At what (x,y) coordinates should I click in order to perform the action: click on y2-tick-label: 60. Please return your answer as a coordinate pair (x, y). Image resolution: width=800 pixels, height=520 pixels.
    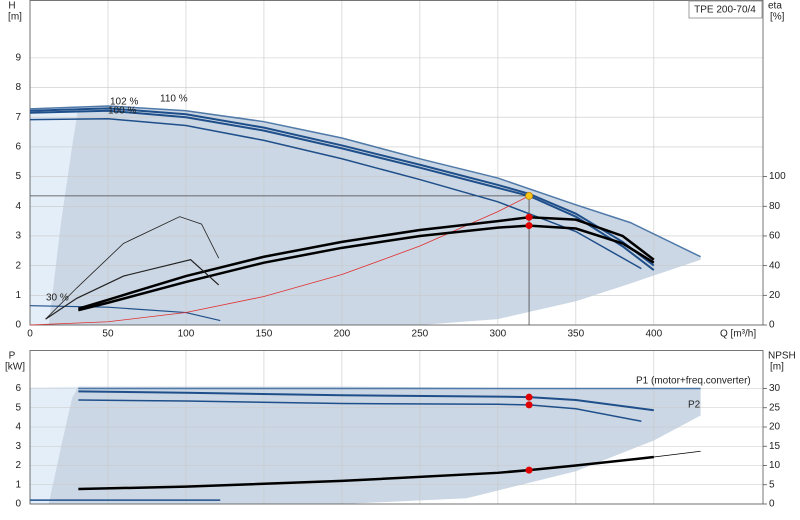
    Looking at the image, I should click on (775, 236).